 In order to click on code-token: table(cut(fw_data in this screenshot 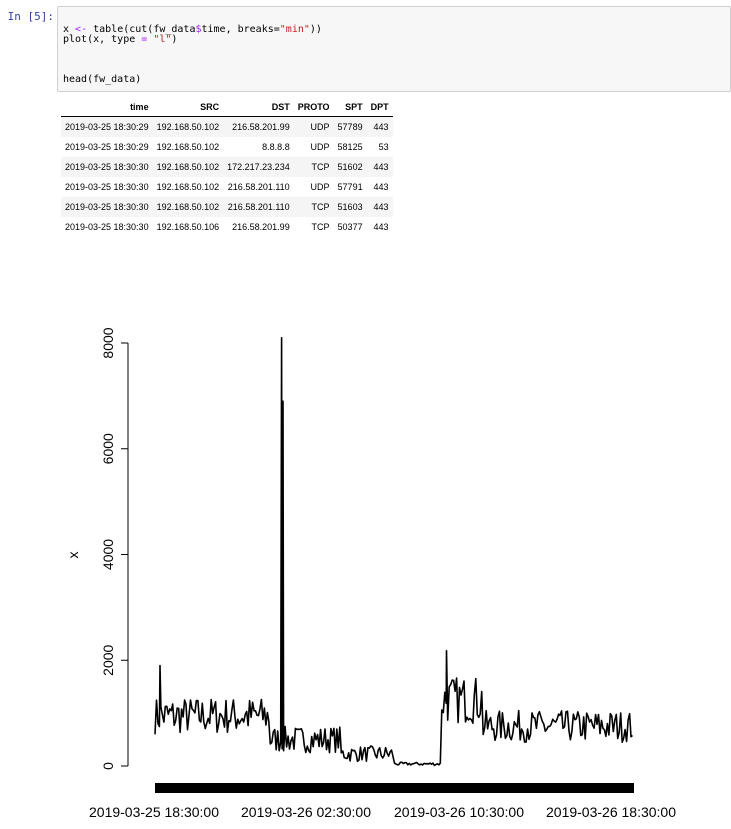, I will do `click(141, 29)`.